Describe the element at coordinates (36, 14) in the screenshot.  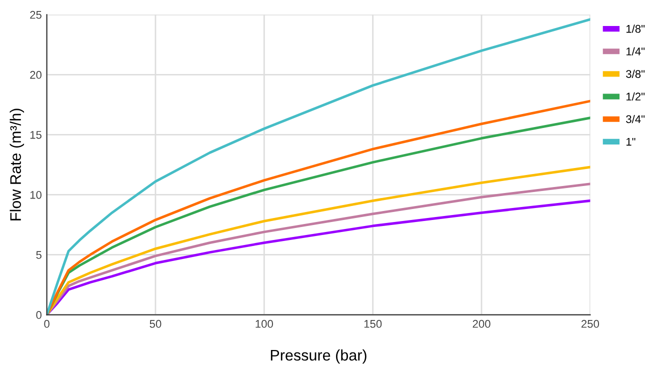
I see `y-tick-label: 25` at that location.